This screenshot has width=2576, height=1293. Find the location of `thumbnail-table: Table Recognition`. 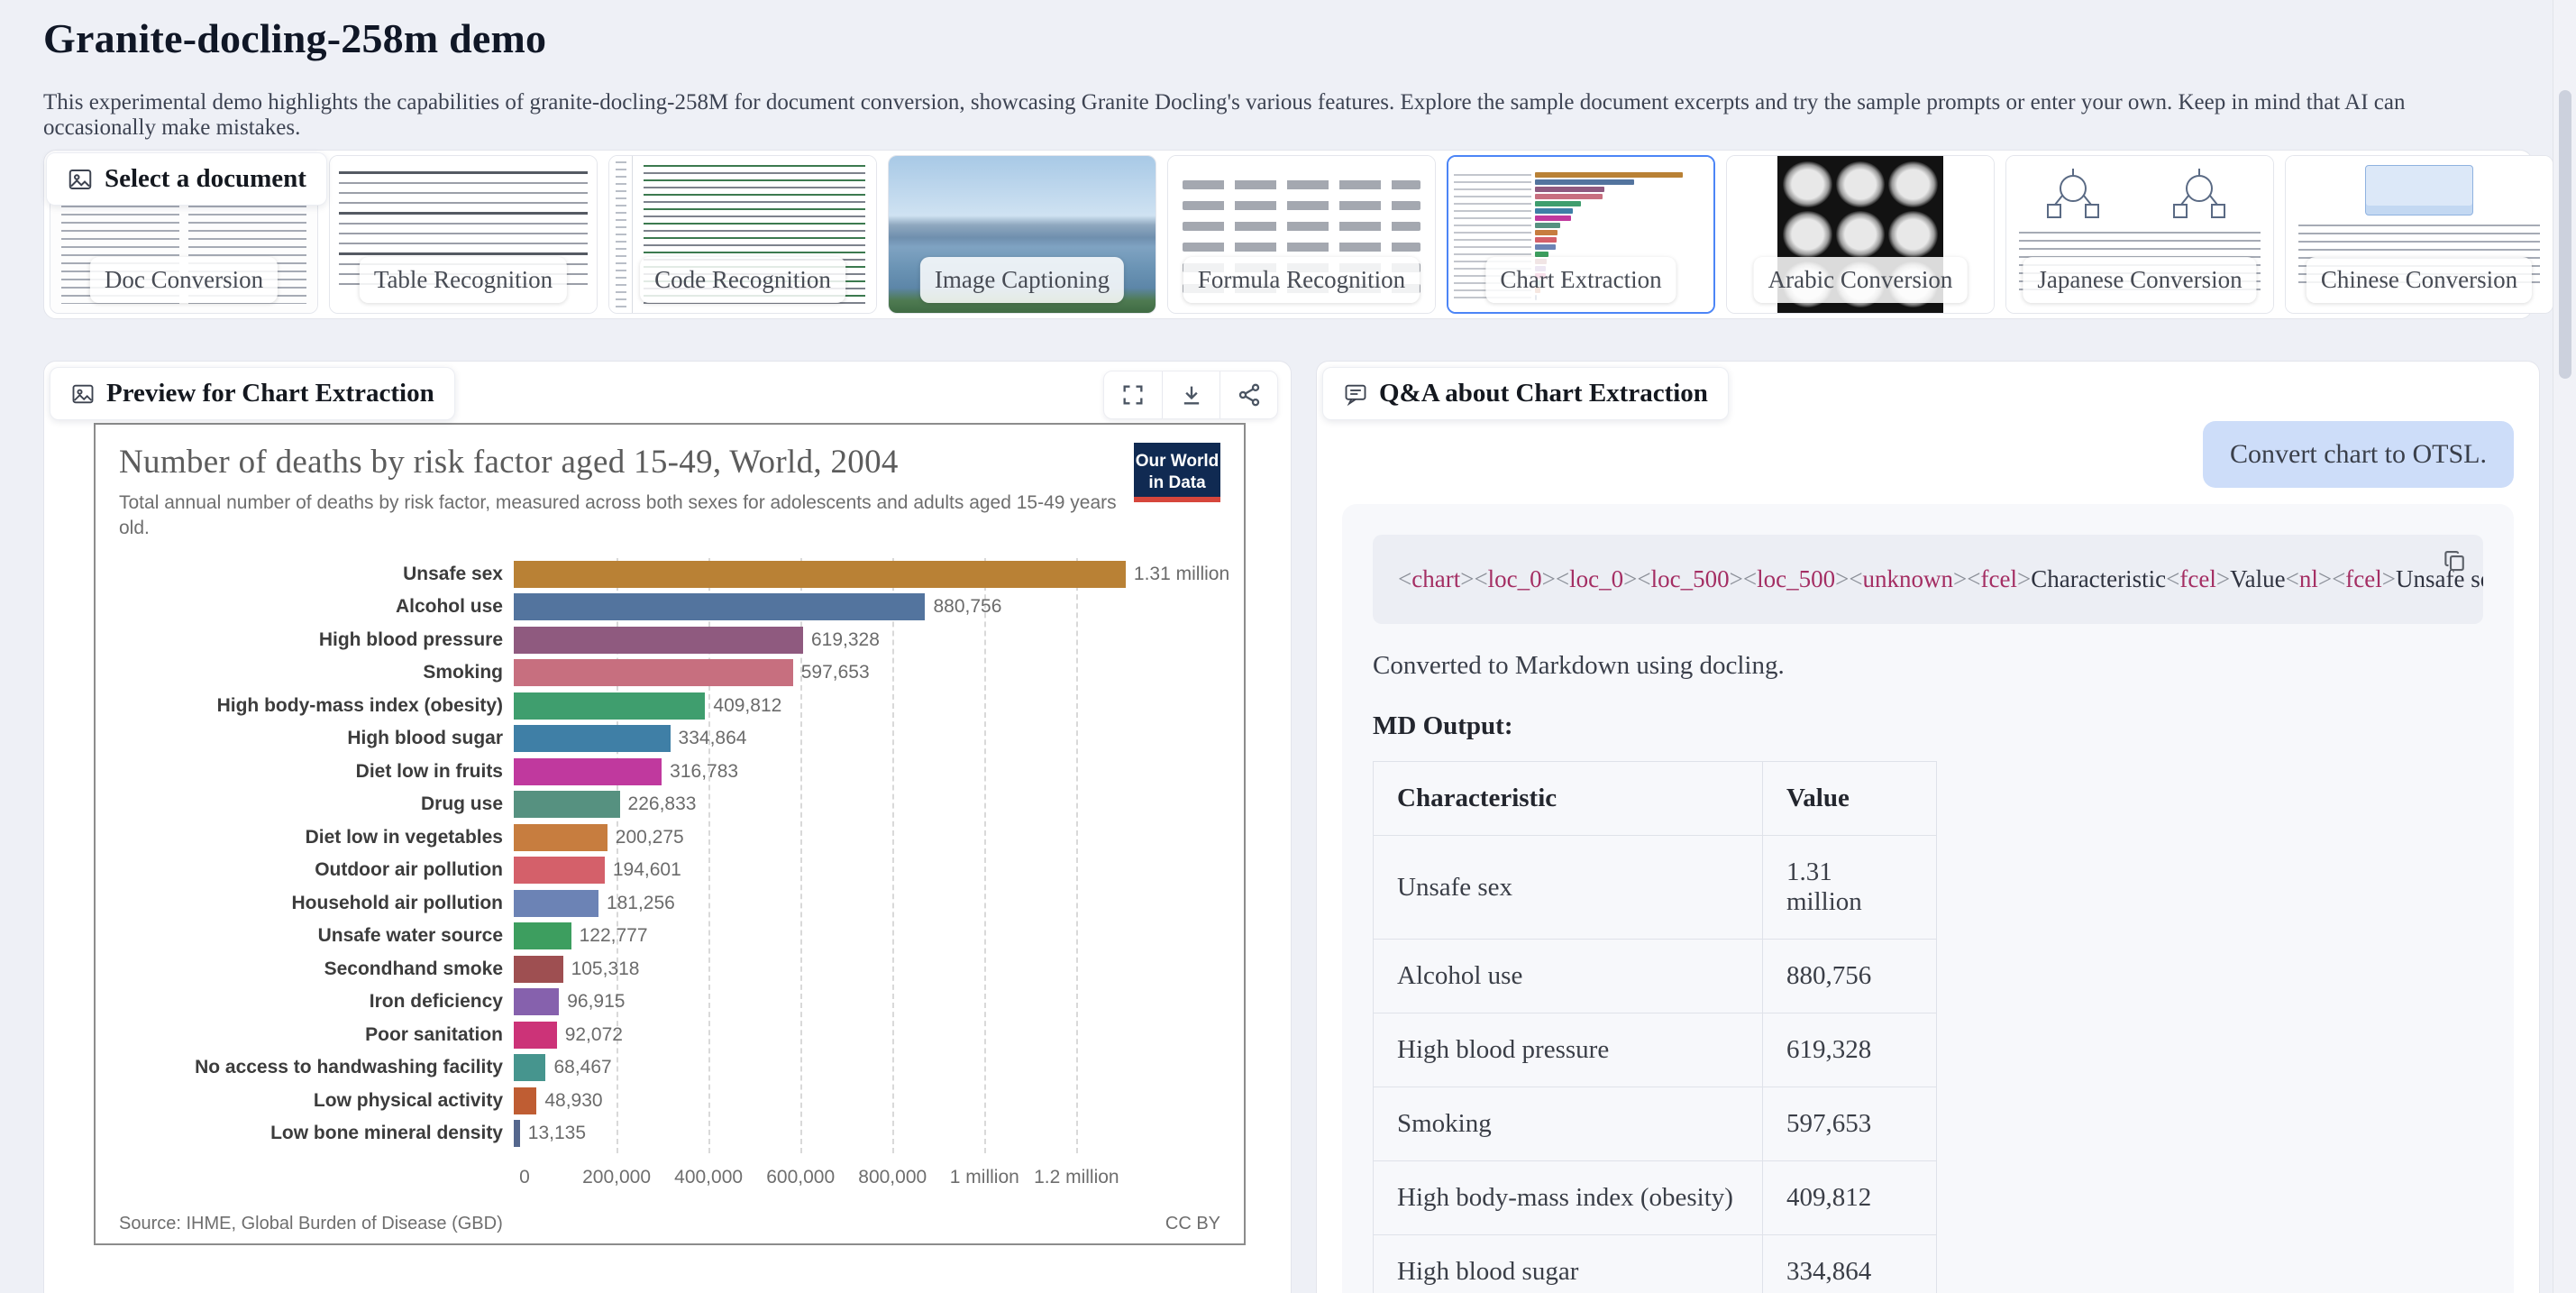

thumbnail-table: Table Recognition is located at coordinates (463, 234).